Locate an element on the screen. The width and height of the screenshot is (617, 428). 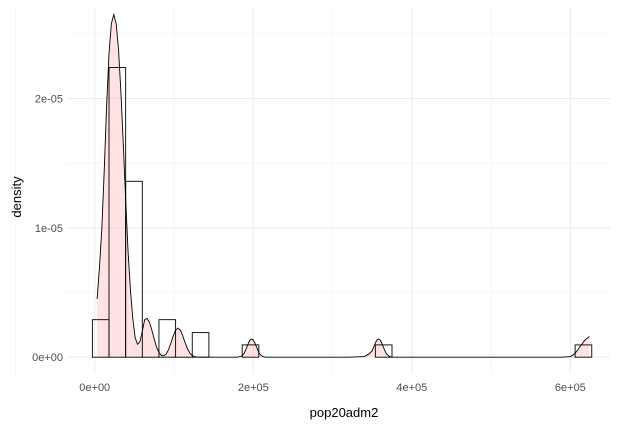
x-tick-label: 0e+00 is located at coordinates (94, 388).